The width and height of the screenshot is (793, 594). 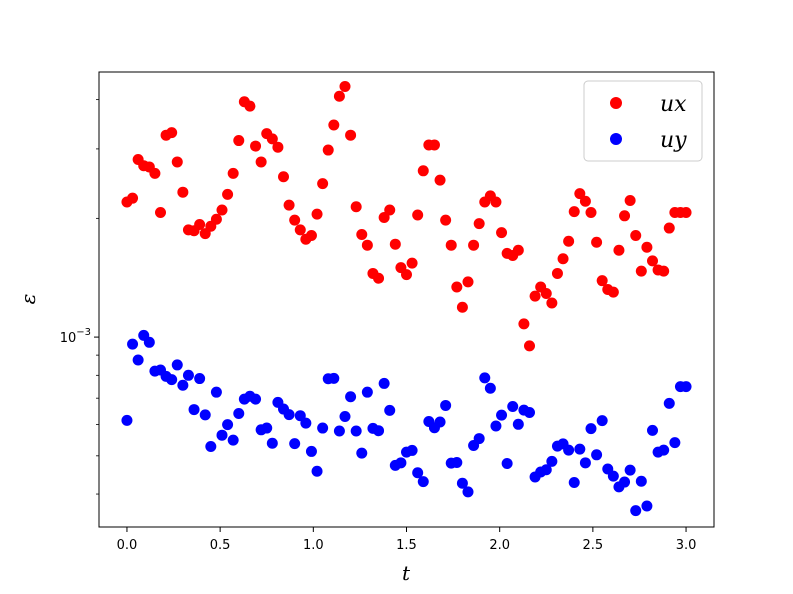 I want to click on legend-label-ux: ux, so click(x=673, y=104).